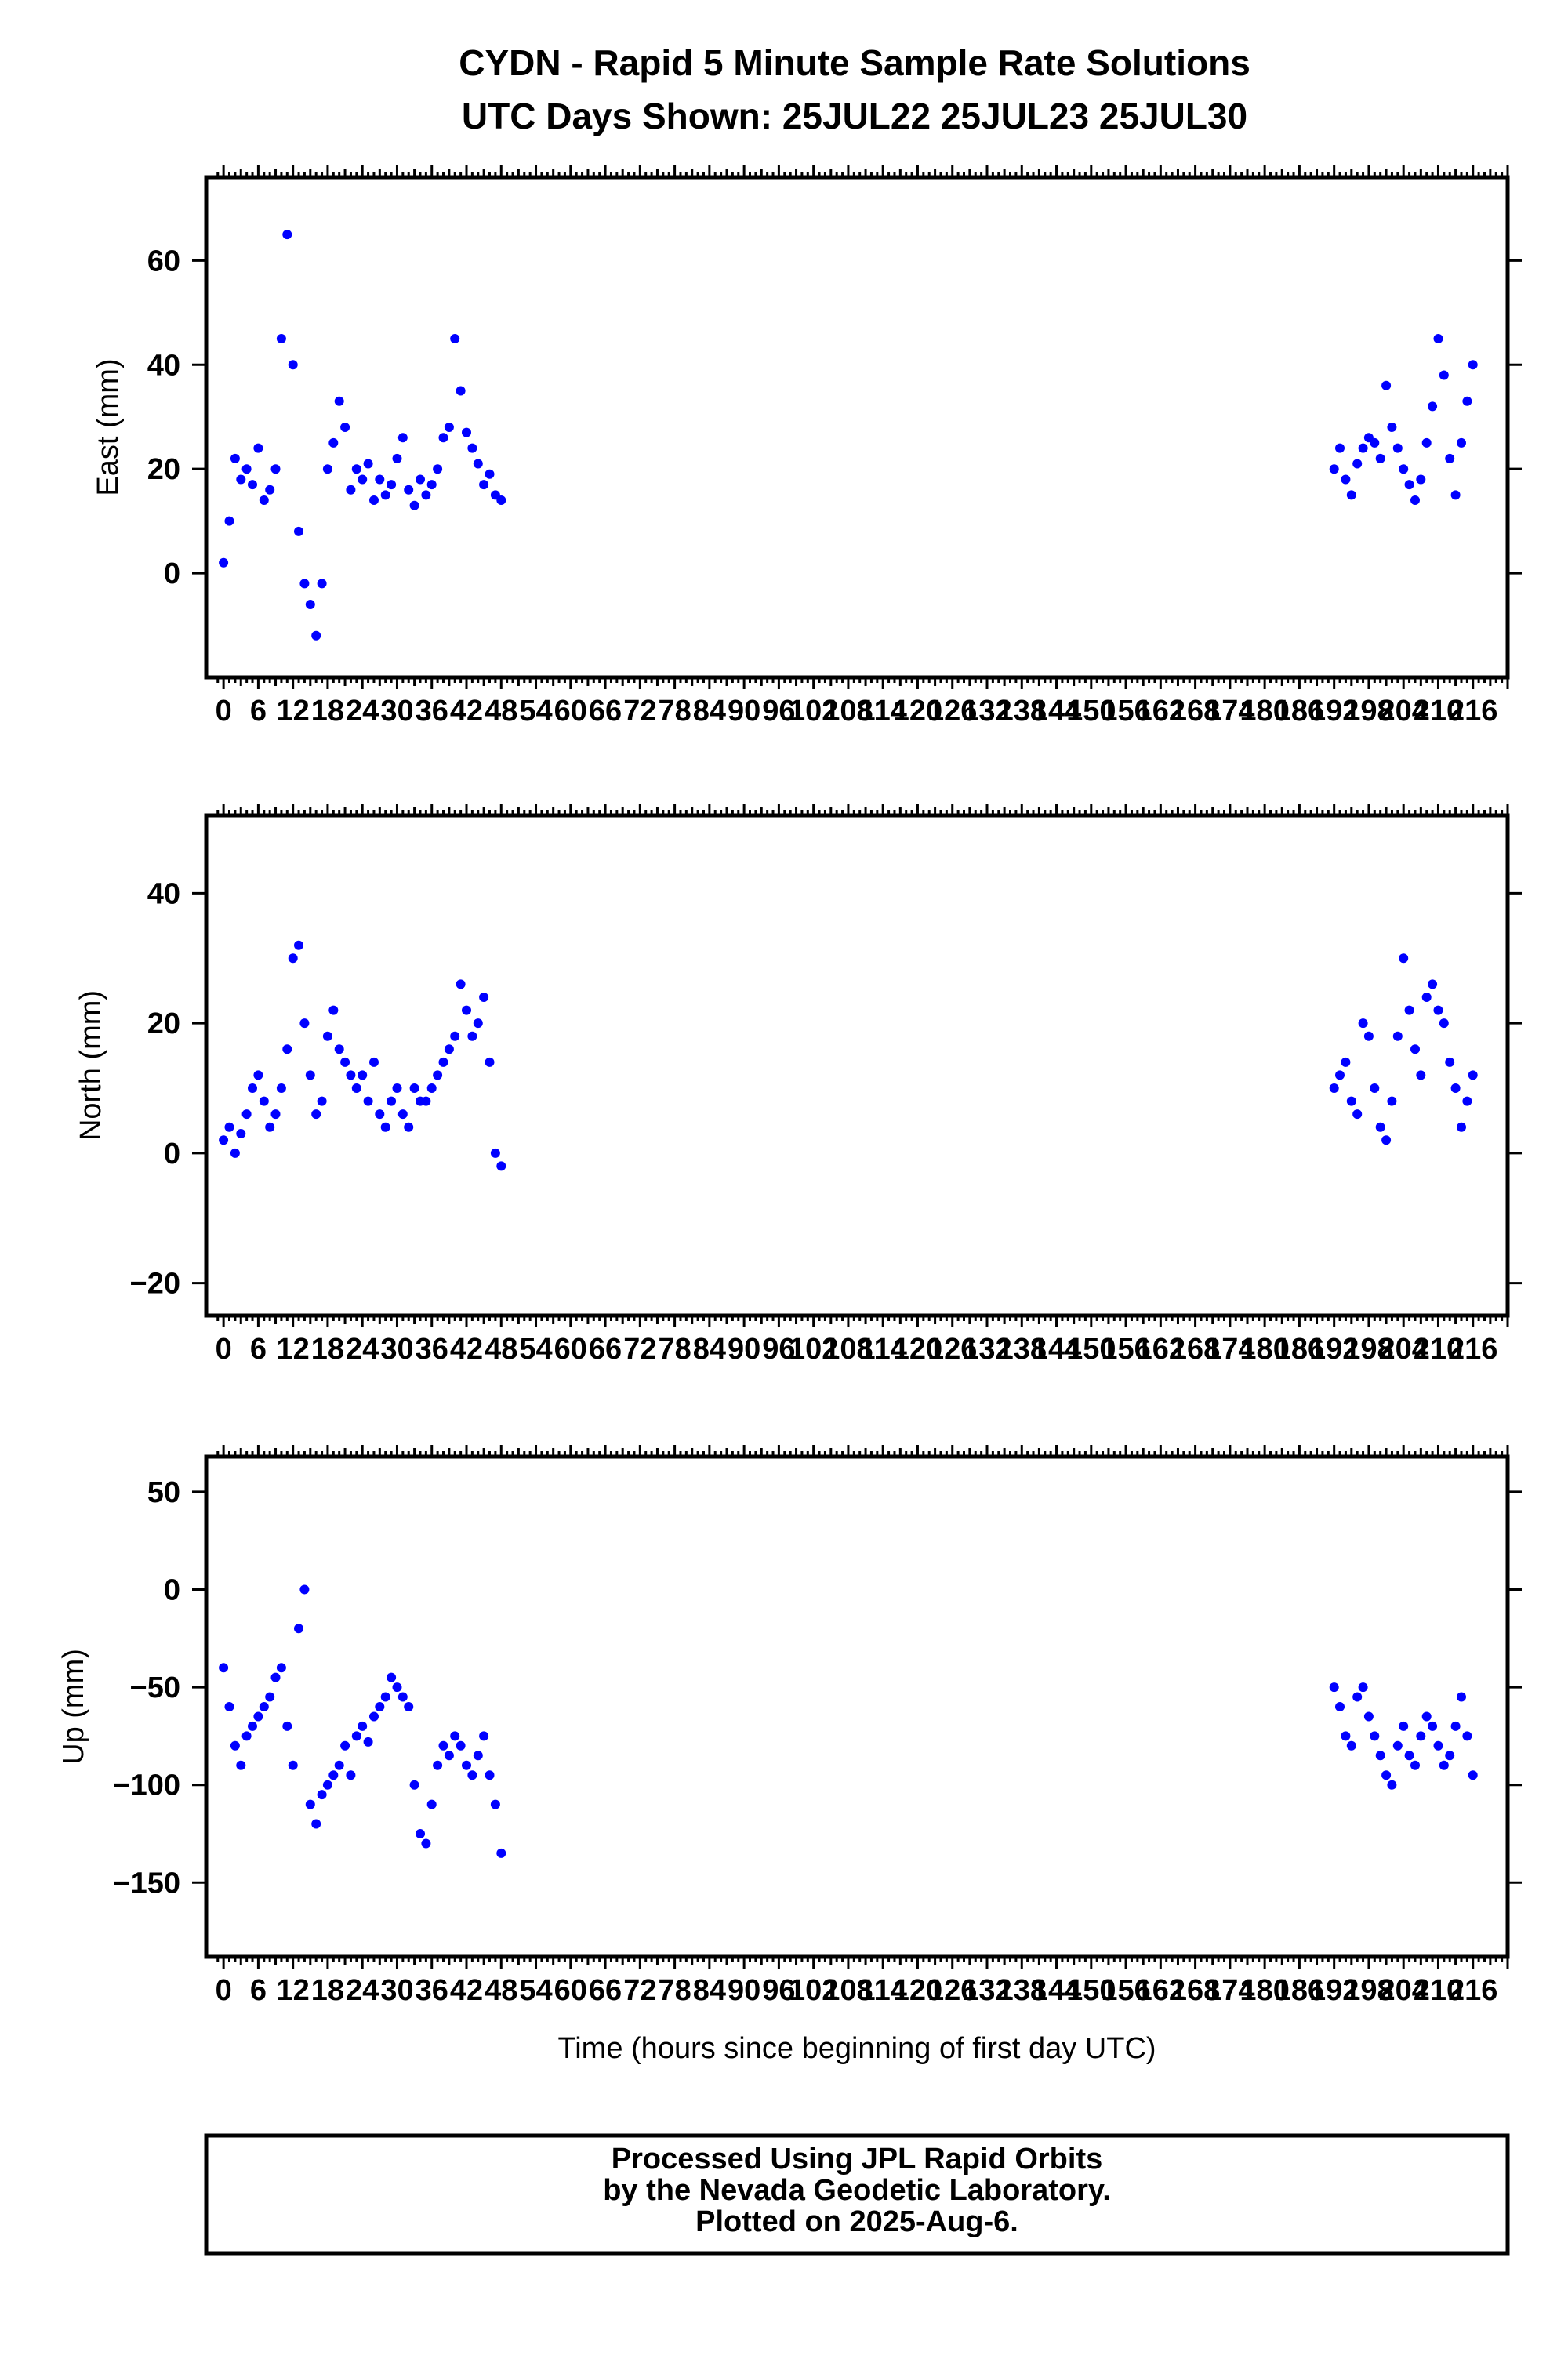  Describe the element at coordinates (855, 116) in the screenshot. I see `chart-title-line2: UTC Days Shown: 25JUL22 25JUL23 25JUL30` at that location.